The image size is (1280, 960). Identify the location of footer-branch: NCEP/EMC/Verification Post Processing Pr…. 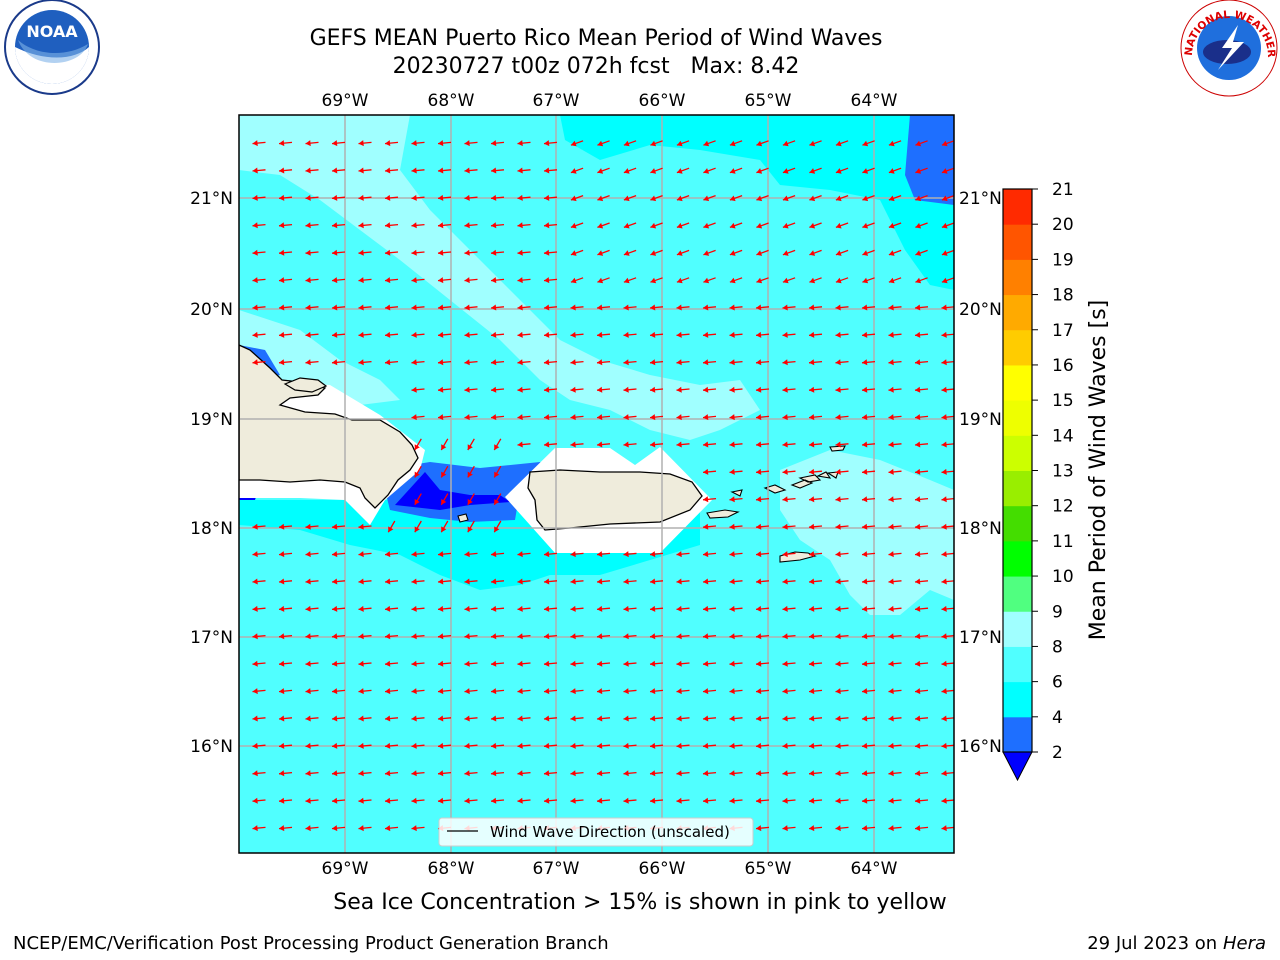
(311, 943).